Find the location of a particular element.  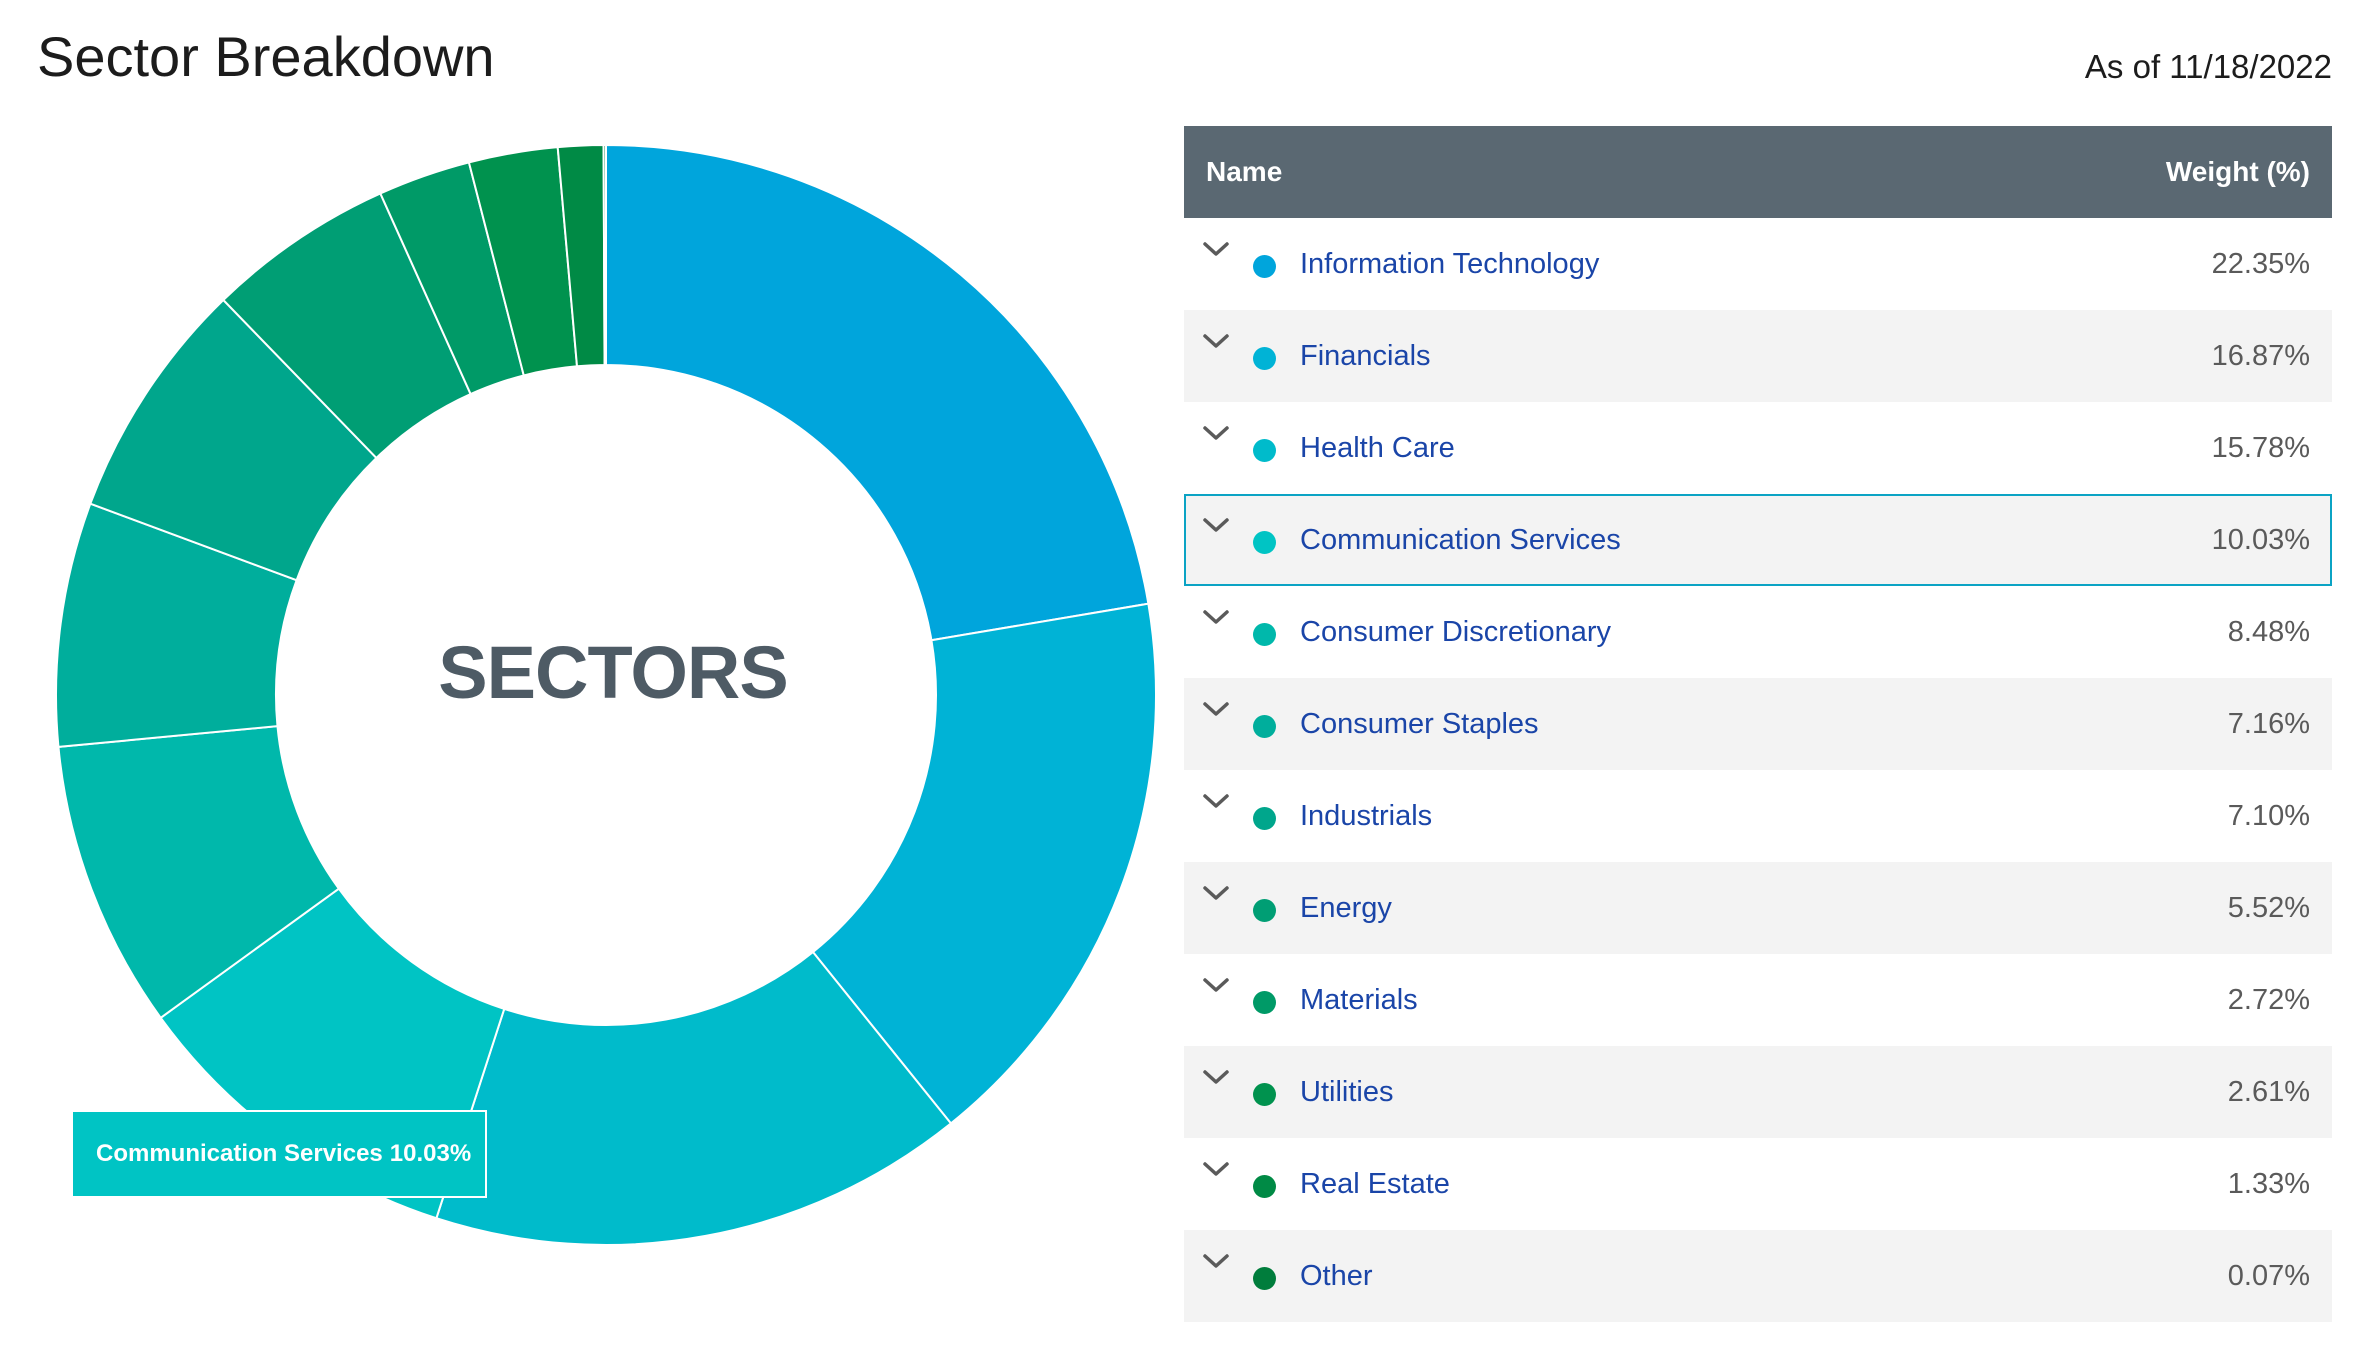

table-row: Real Estate 1.33% is located at coordinates (1758, 1184).